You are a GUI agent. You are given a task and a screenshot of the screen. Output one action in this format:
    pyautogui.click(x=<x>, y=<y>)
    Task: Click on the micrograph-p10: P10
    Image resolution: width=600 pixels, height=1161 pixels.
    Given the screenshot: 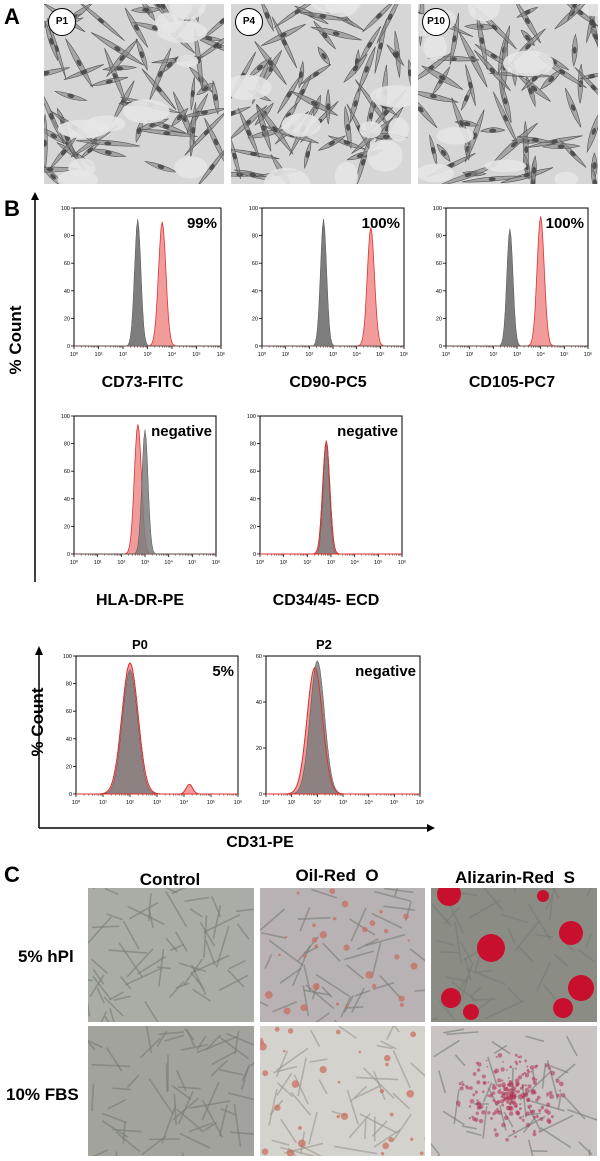 What is the action you would take?
    pyautogui.click(x=508, y=94)
    